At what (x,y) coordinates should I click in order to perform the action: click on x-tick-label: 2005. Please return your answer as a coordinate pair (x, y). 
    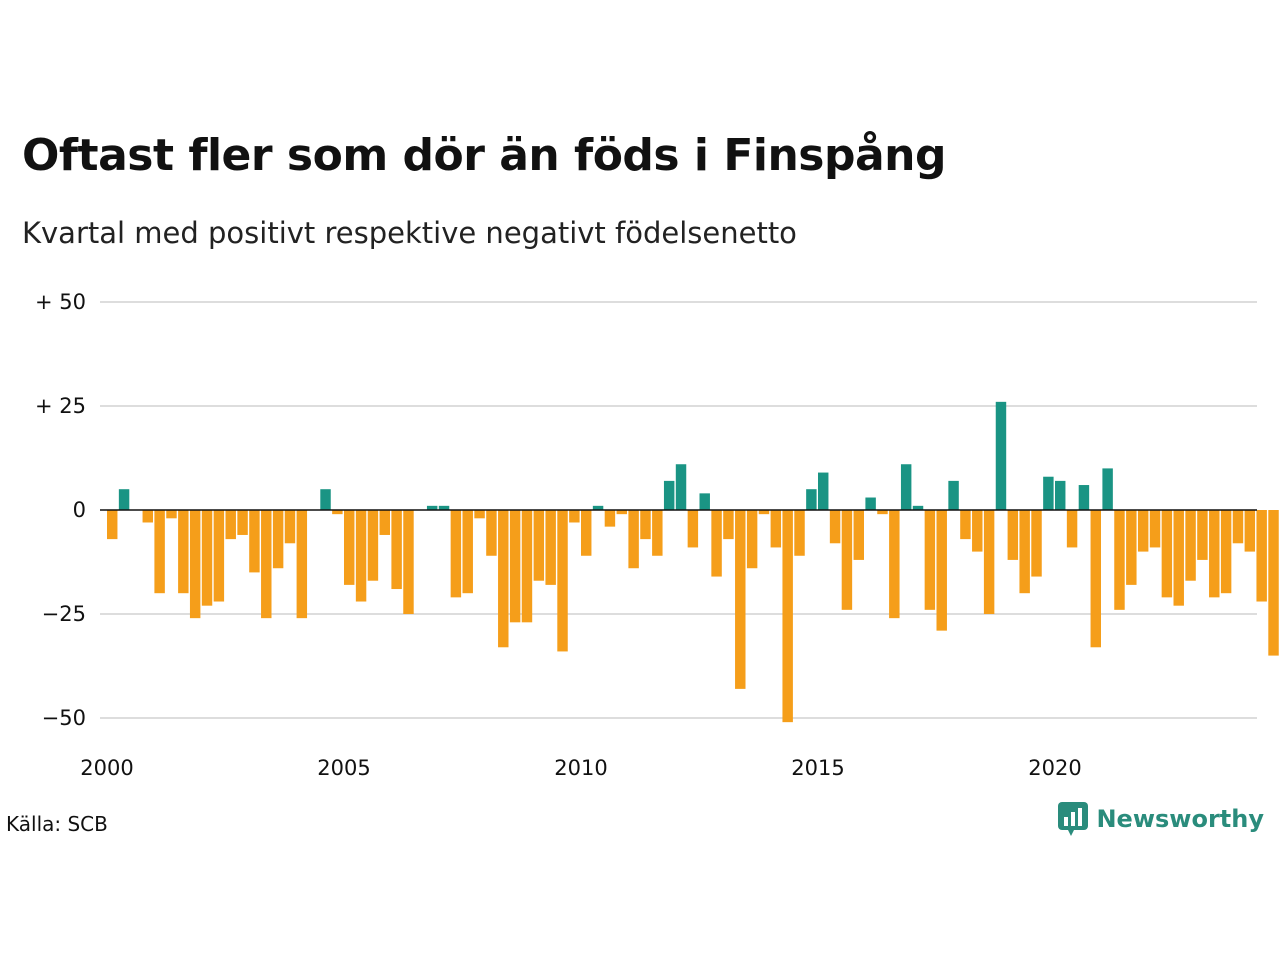
    Looking at the image, I should click on (343, 768).